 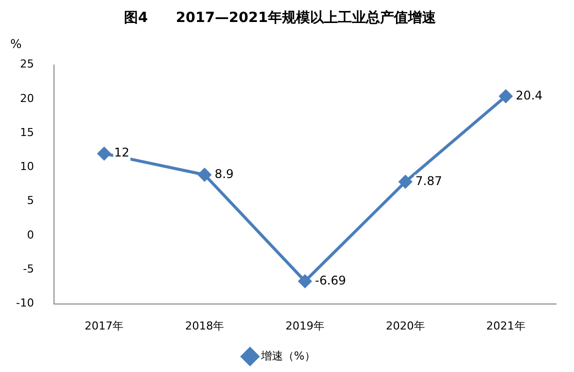 What do you see at coordinates (16, 43) in the screenshot?
I see `y-axis-title: %` at bounding box center [16, 43].